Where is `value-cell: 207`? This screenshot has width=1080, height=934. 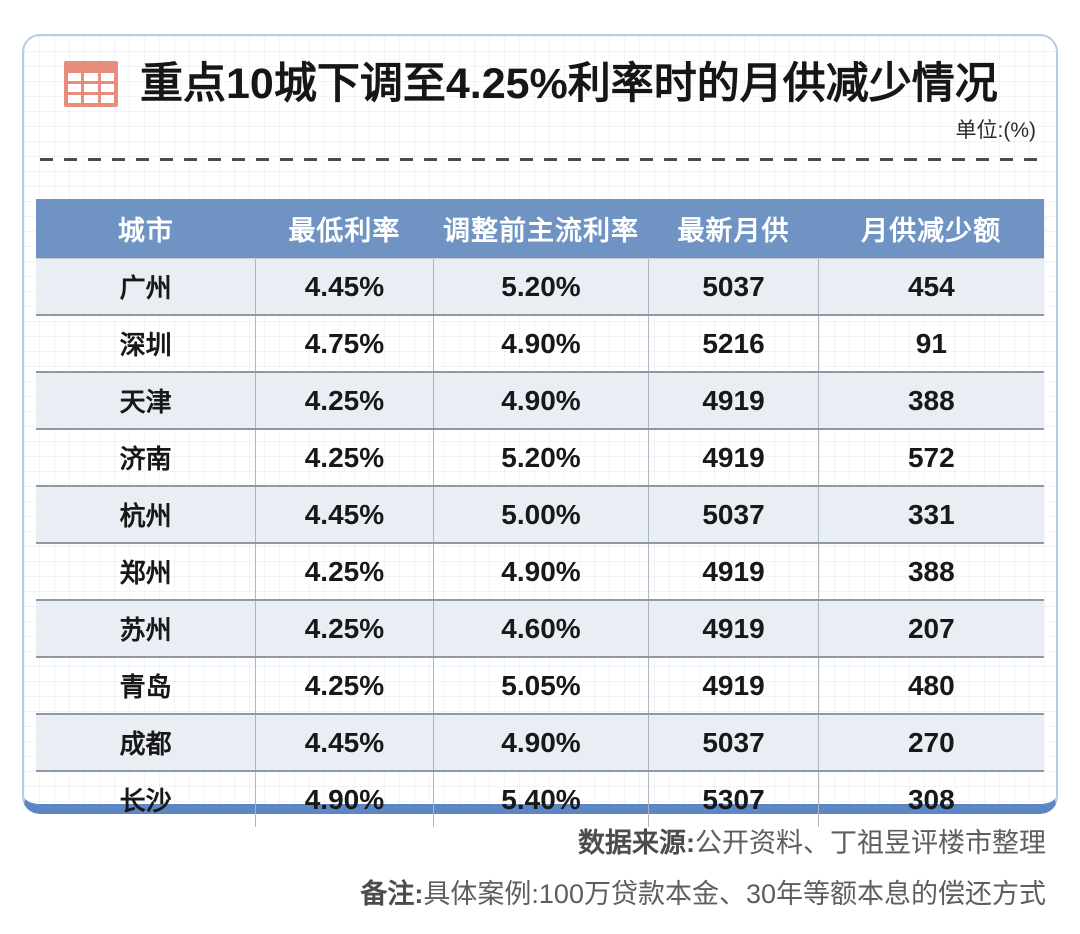
value-cell: 207 is located at coordinates (930, 628).